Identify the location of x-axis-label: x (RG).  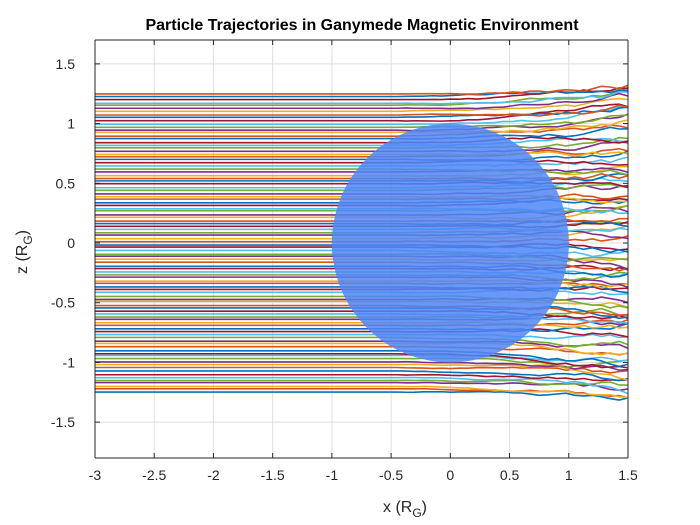
(405, 509).